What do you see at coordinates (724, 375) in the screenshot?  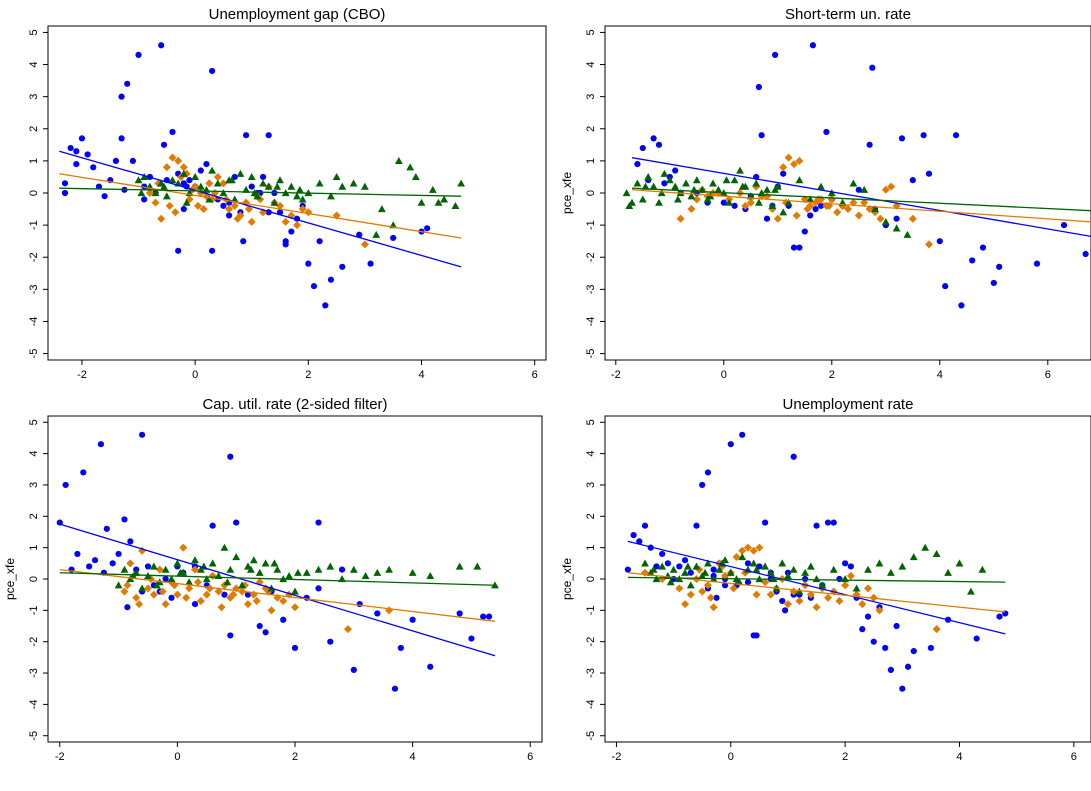 I see `x-tick-label: 0` at bounding box center [724, 375].